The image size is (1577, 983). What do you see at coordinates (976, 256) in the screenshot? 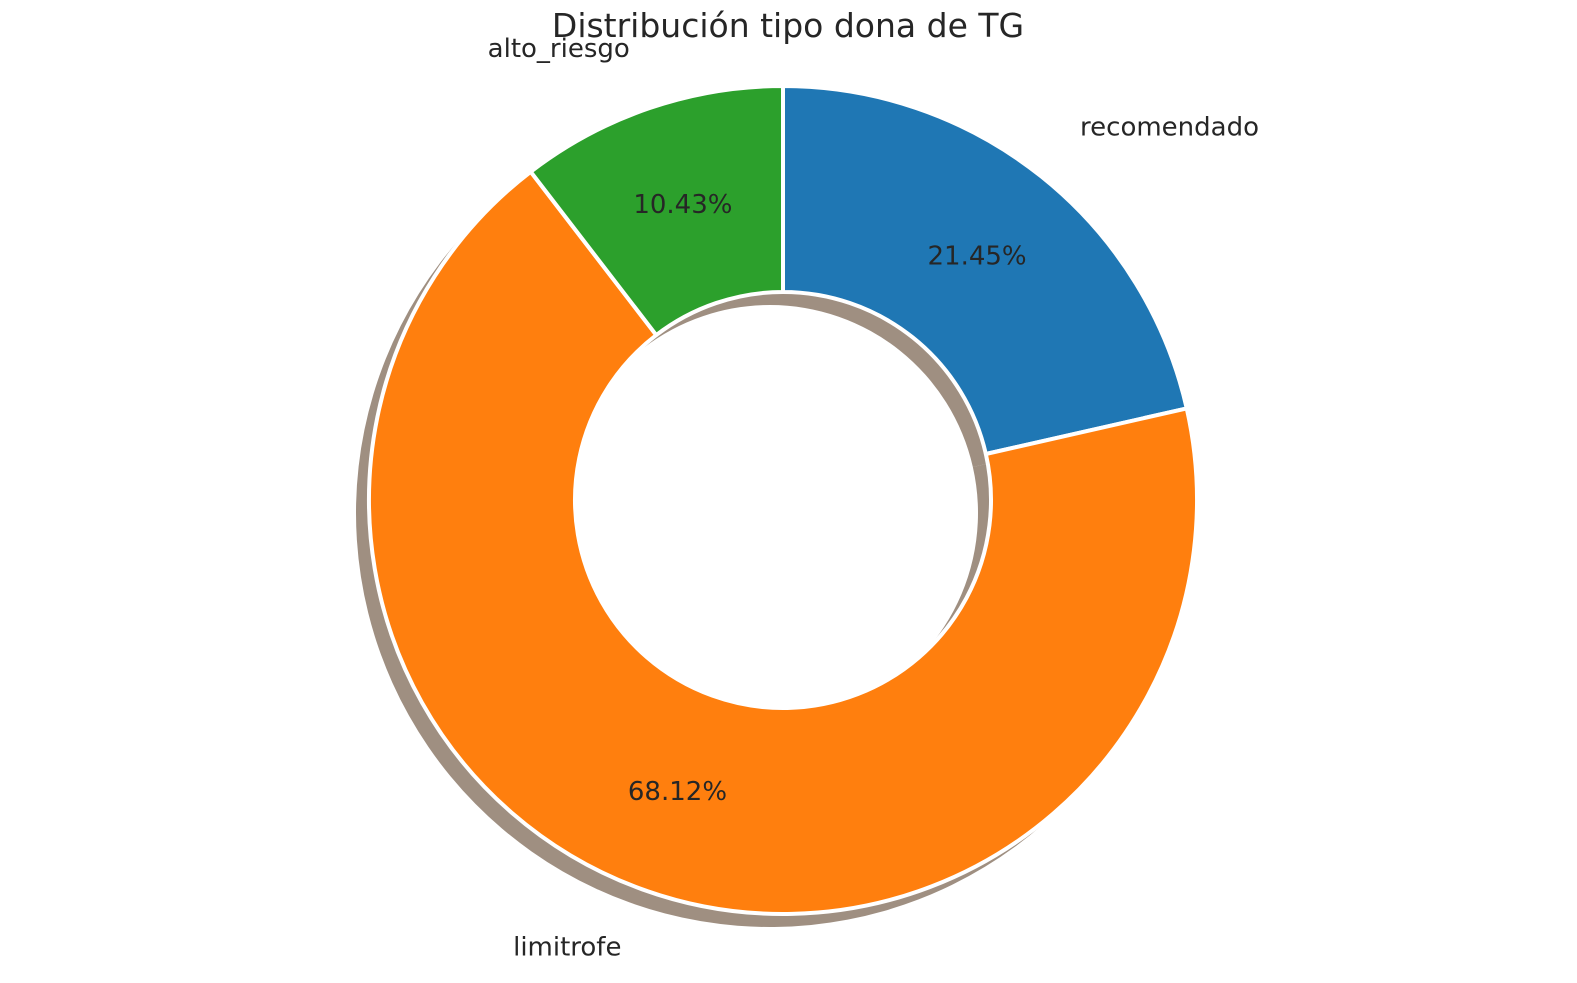
I see `pct-label-recomendado: 21.45%` at bounding box center [976, 256].